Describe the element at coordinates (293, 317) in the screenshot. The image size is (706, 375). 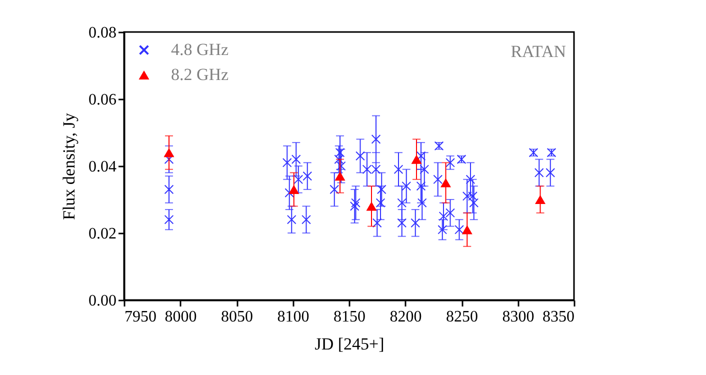
I see `x-tick-label: 8100` at that location.